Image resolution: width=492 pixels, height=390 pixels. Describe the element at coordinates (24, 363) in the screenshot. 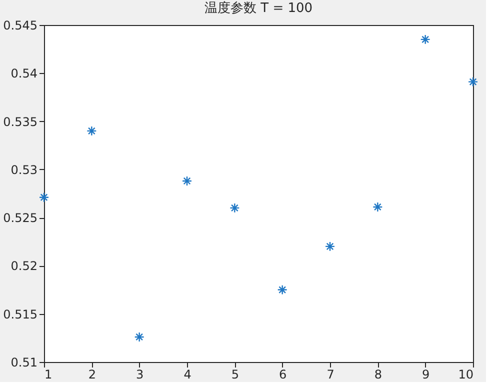

I see `y-tick-label: 0.51` at that location.